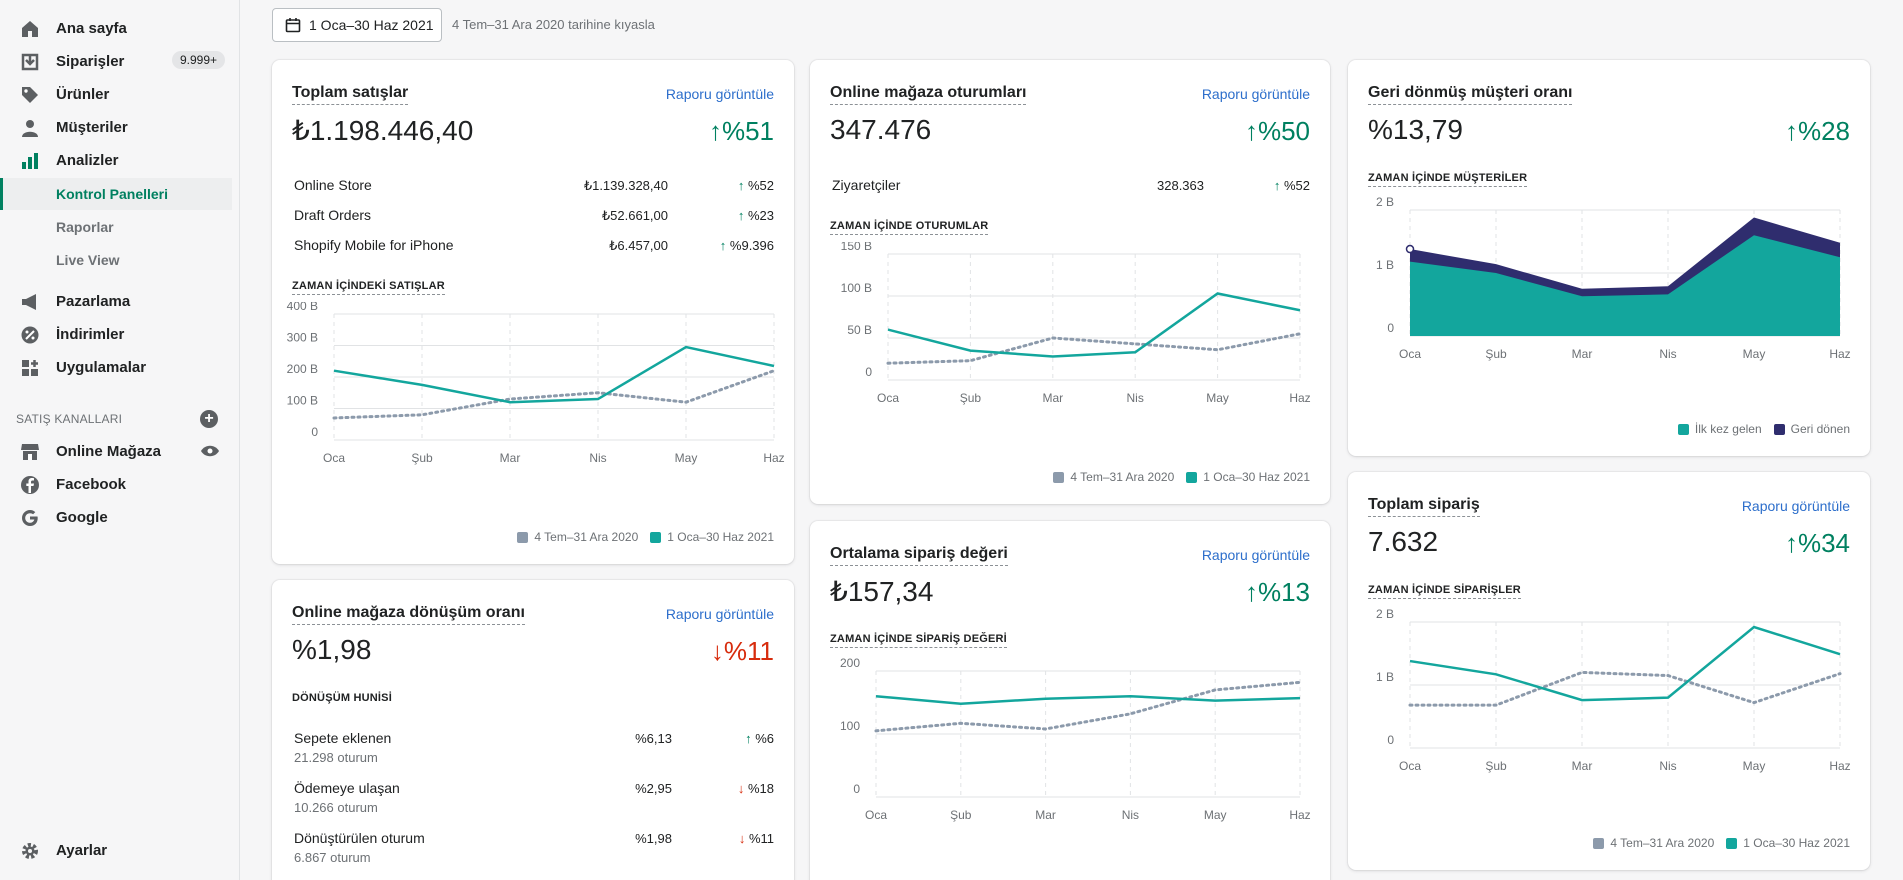  What do you see at coordinates (371, 25) in the screenshot?
I see `date-range-label: 1 Oca–30 Haz 2021` at bounding box center [371, 25].